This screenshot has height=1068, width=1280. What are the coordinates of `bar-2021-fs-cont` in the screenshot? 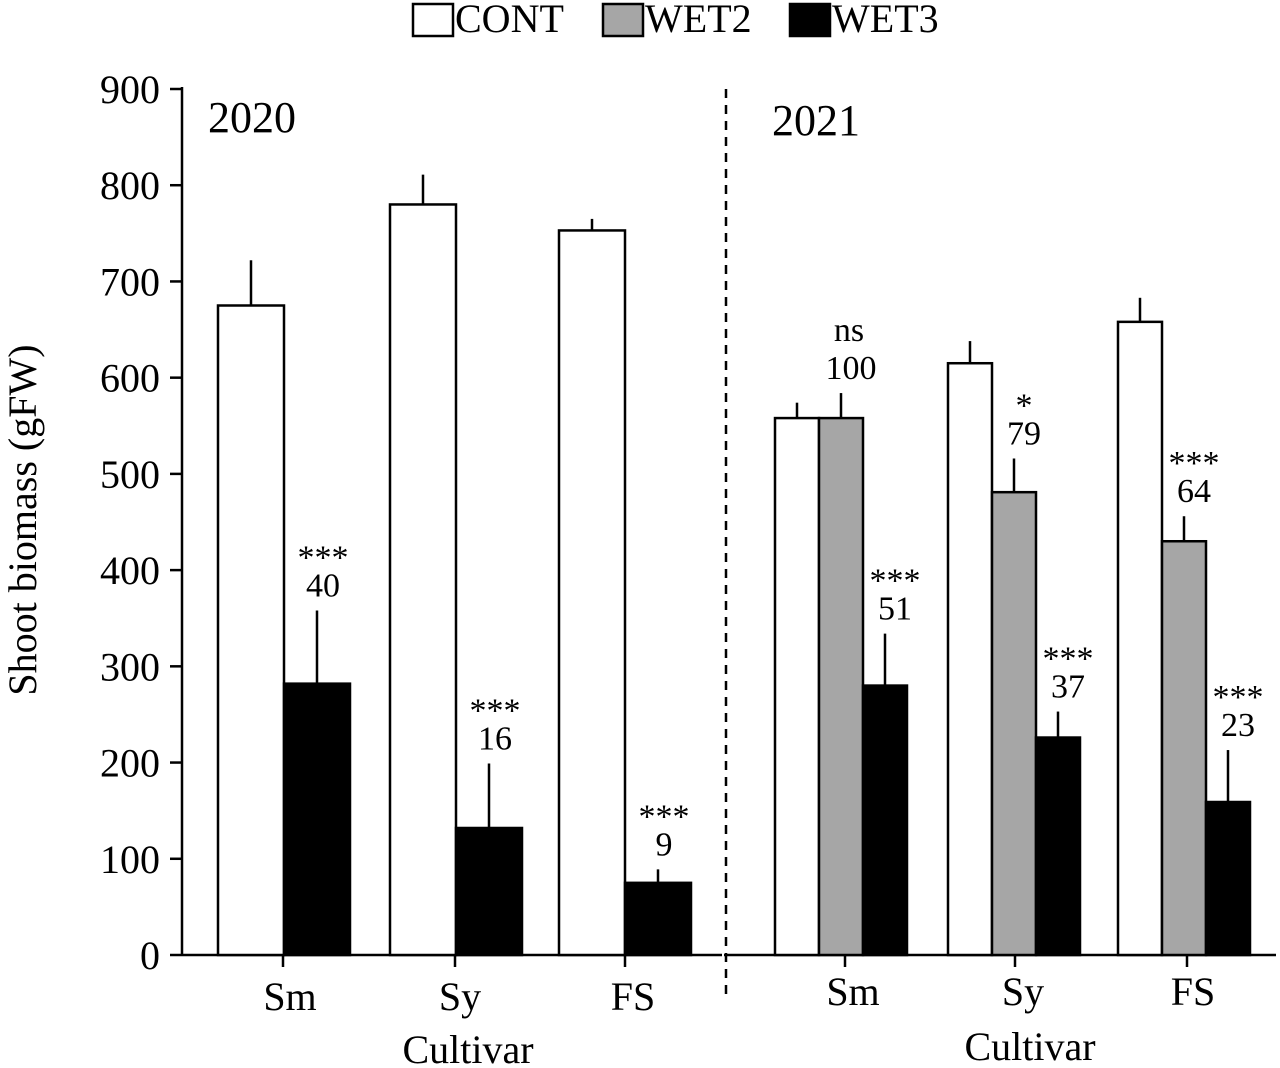 It's located at (1140, 638).